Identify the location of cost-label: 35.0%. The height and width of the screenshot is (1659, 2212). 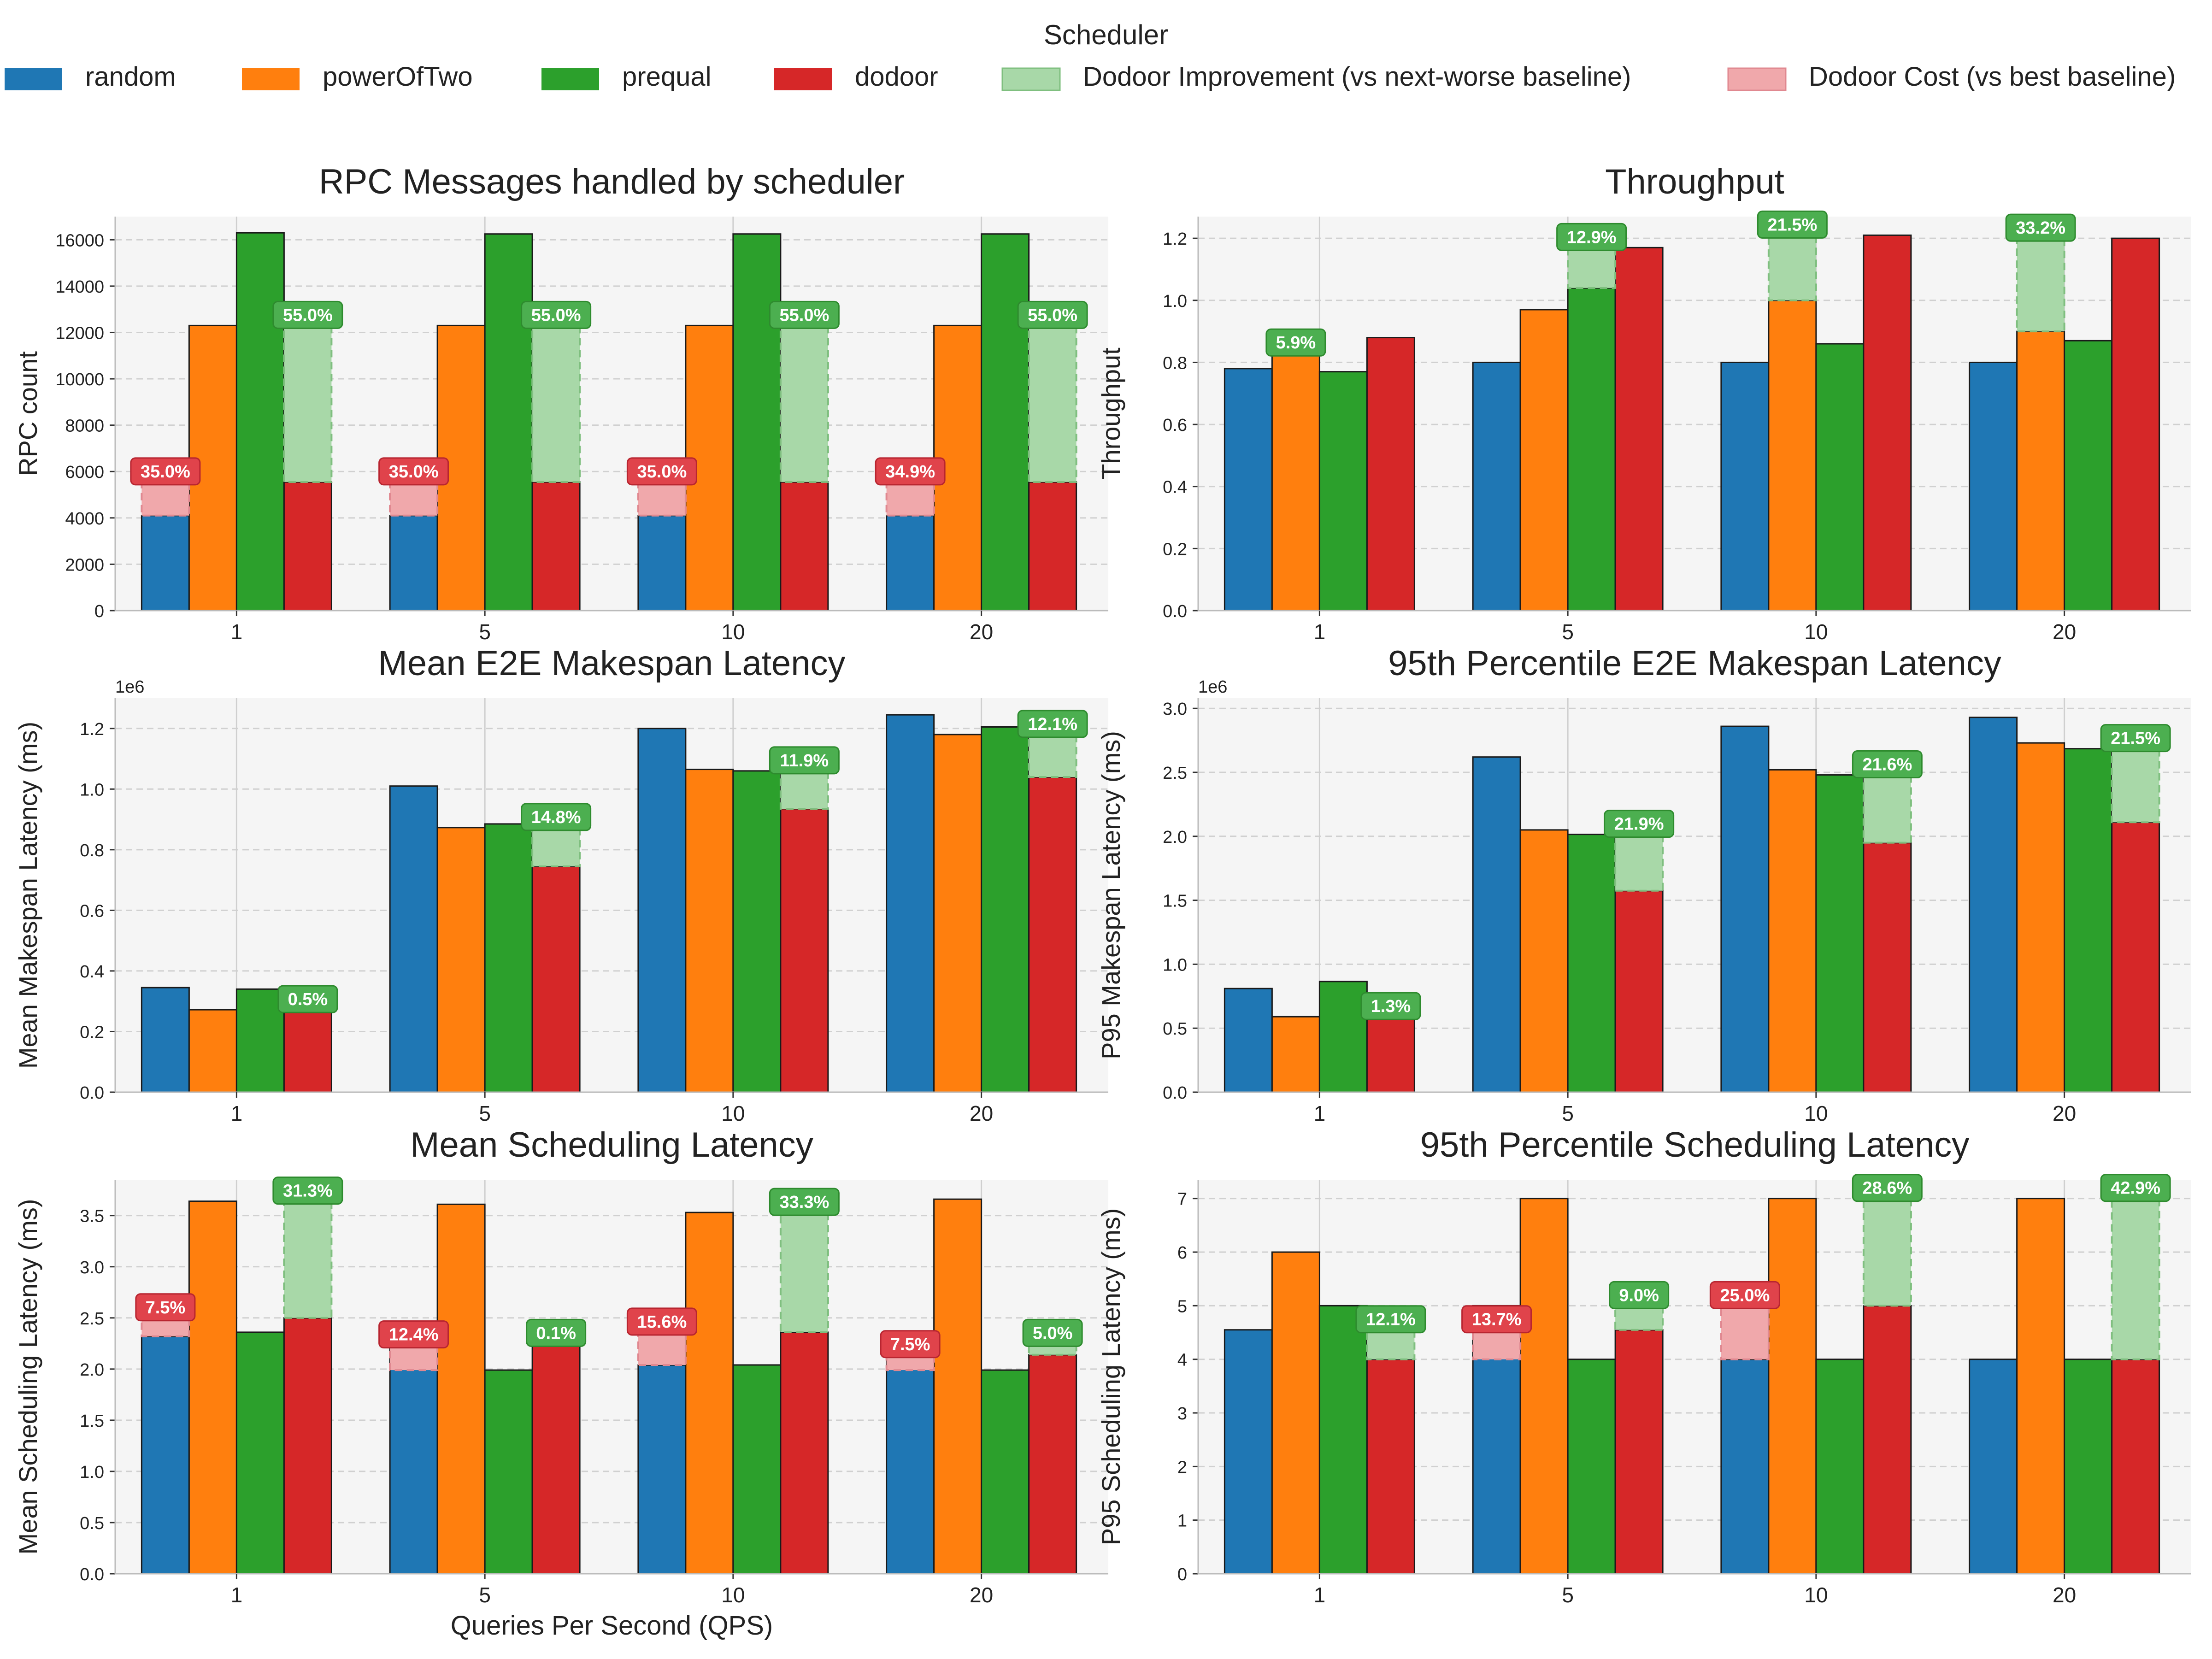
(165, 472).